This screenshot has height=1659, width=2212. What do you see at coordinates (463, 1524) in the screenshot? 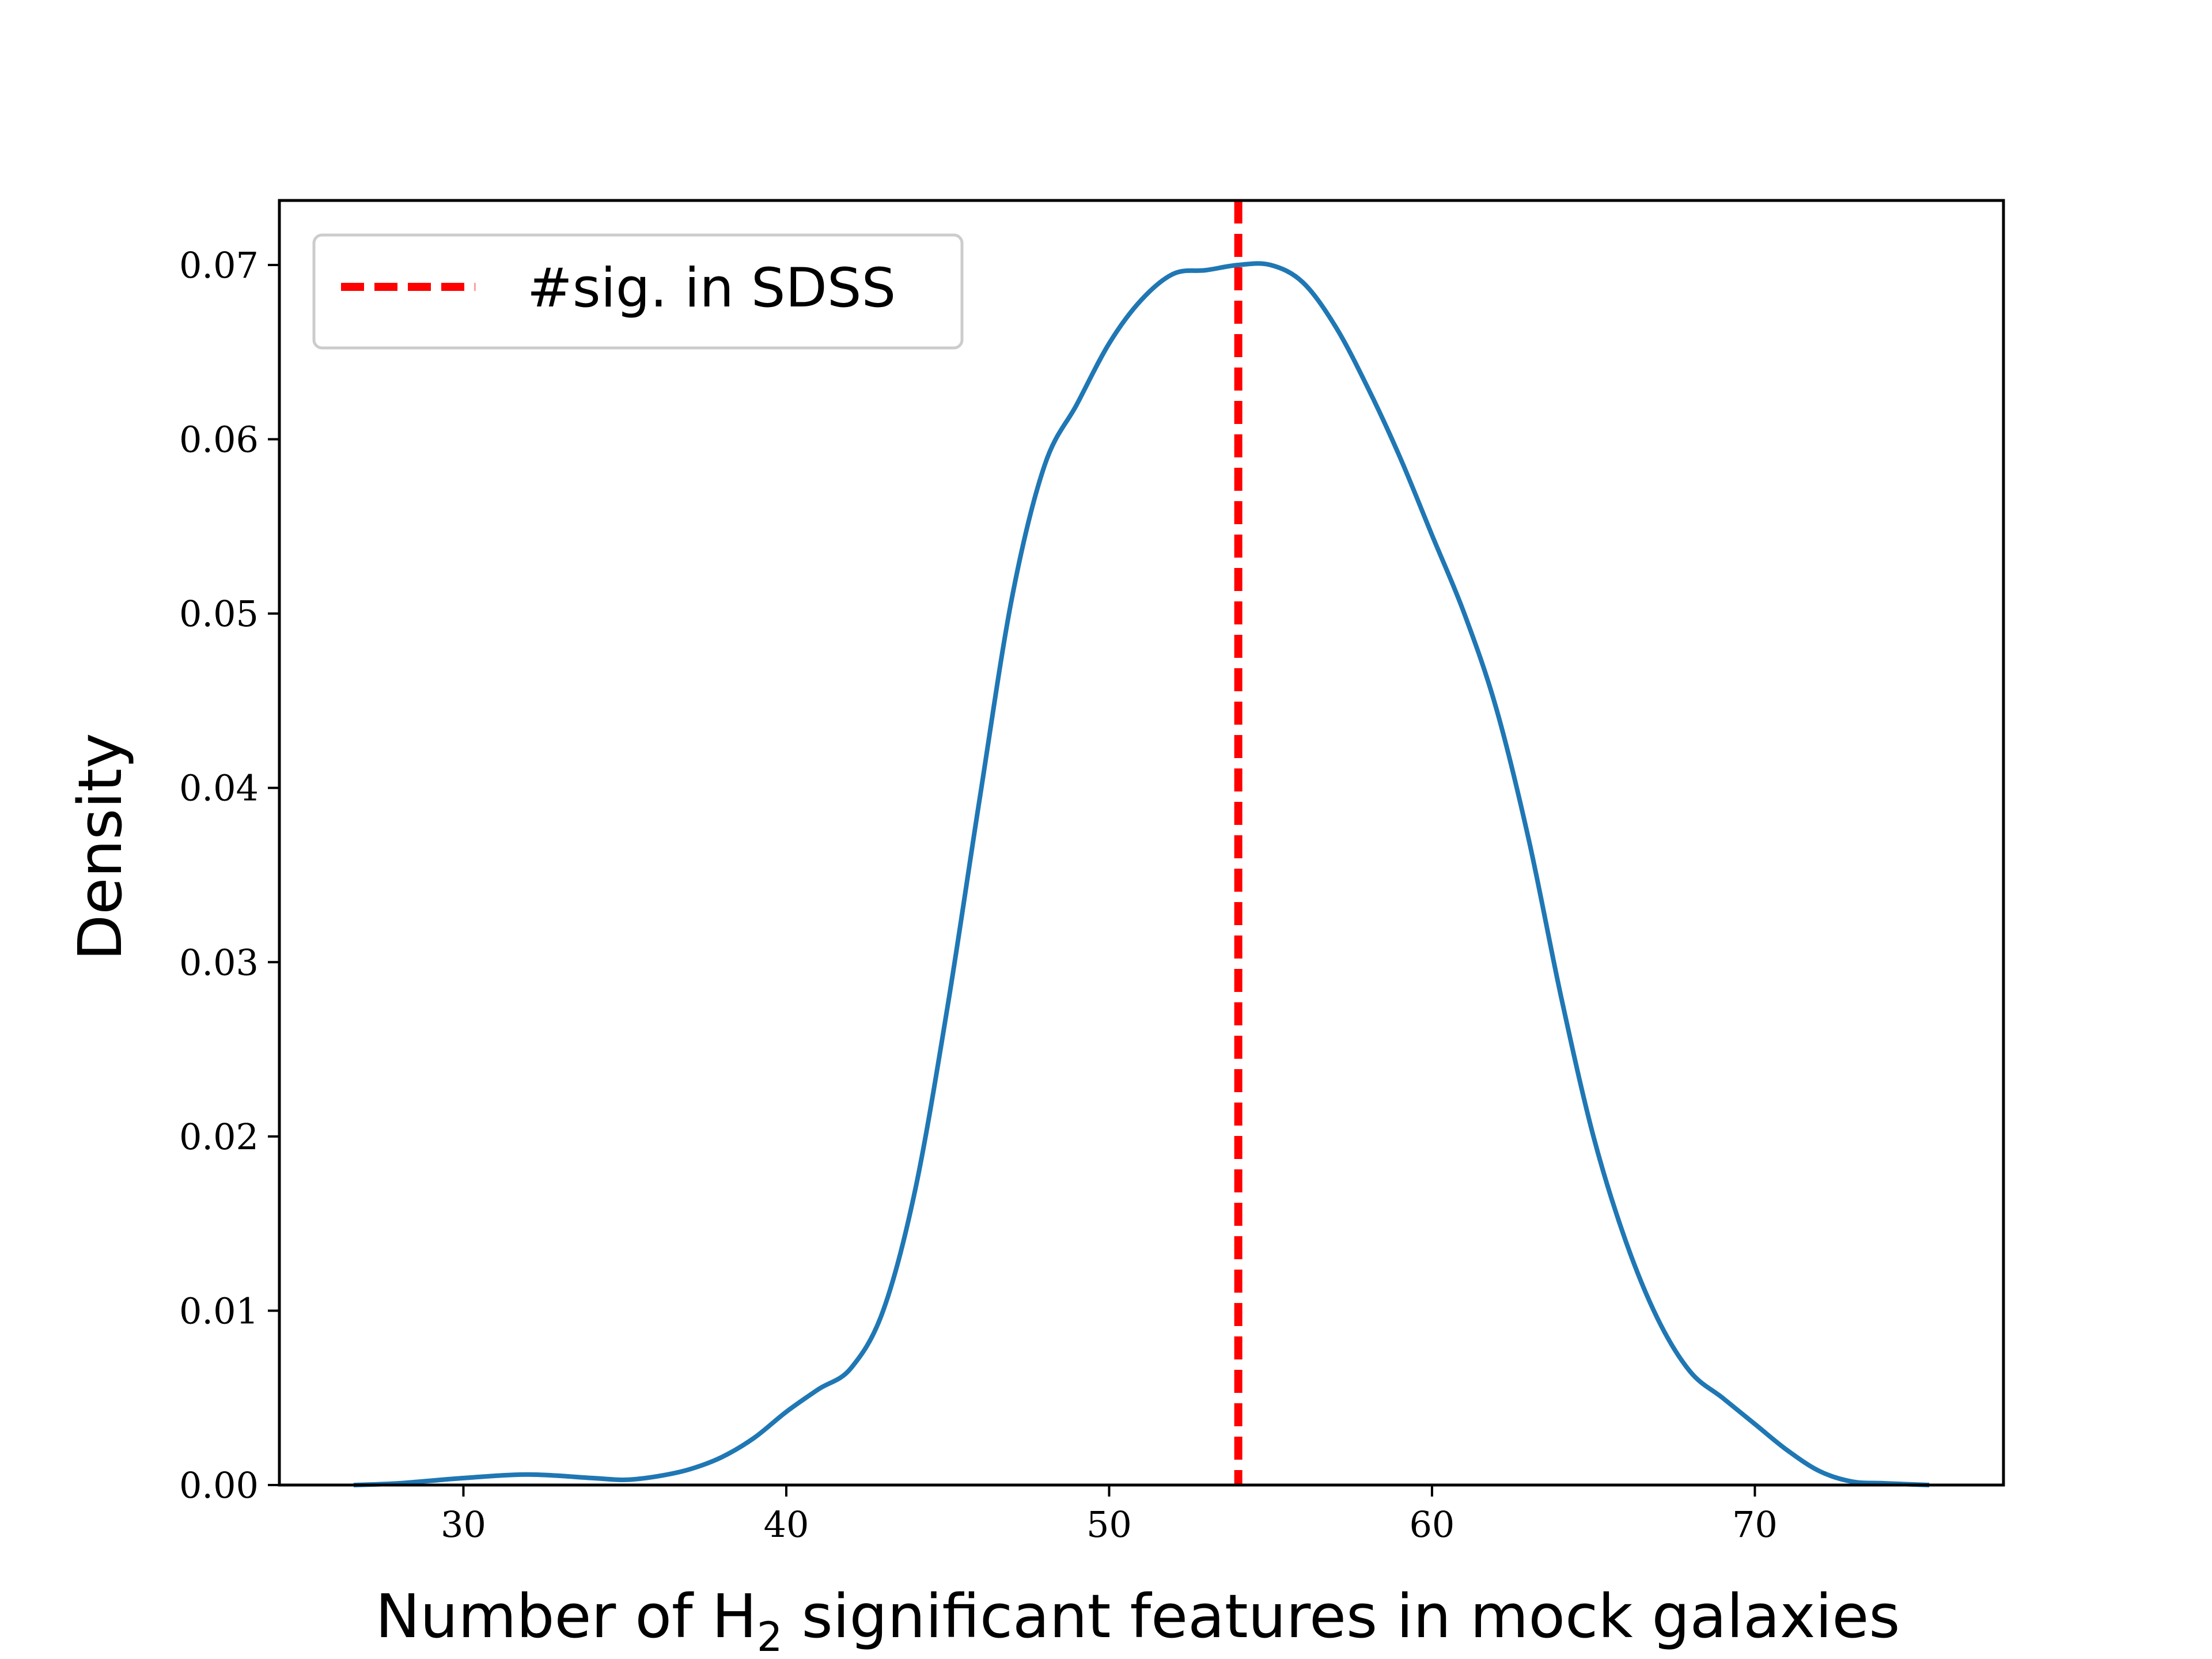
I see `x-tick-label-30: 30` at bounding box center [463, 1524].